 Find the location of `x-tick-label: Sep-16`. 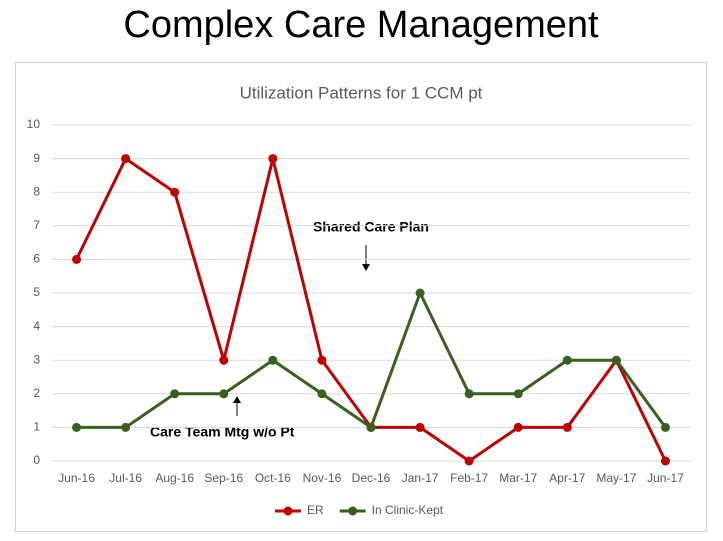

x-tick-label: Sep-16 is located at coordinates (223, 478).